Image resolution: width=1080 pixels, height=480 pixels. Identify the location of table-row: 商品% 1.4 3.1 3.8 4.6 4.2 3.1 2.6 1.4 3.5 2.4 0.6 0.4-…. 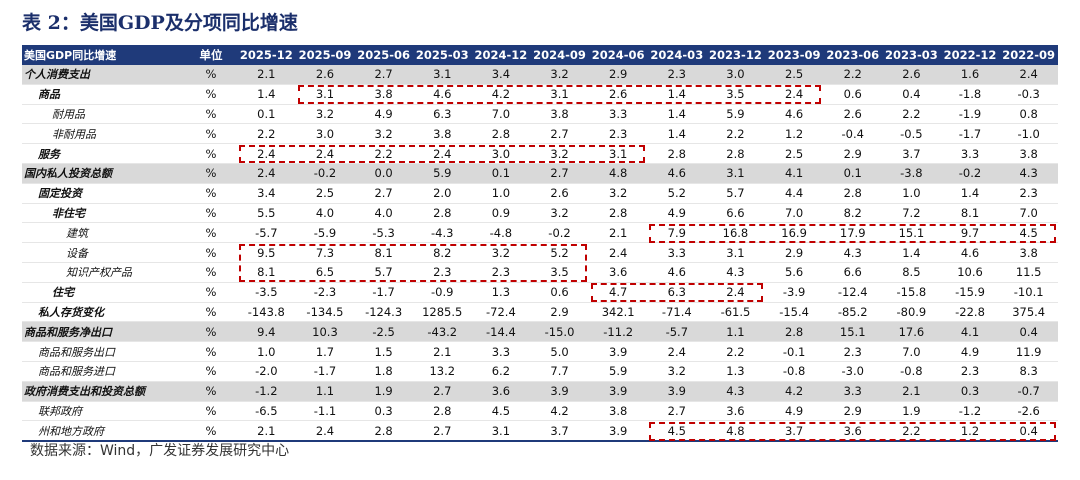
(540, 94).